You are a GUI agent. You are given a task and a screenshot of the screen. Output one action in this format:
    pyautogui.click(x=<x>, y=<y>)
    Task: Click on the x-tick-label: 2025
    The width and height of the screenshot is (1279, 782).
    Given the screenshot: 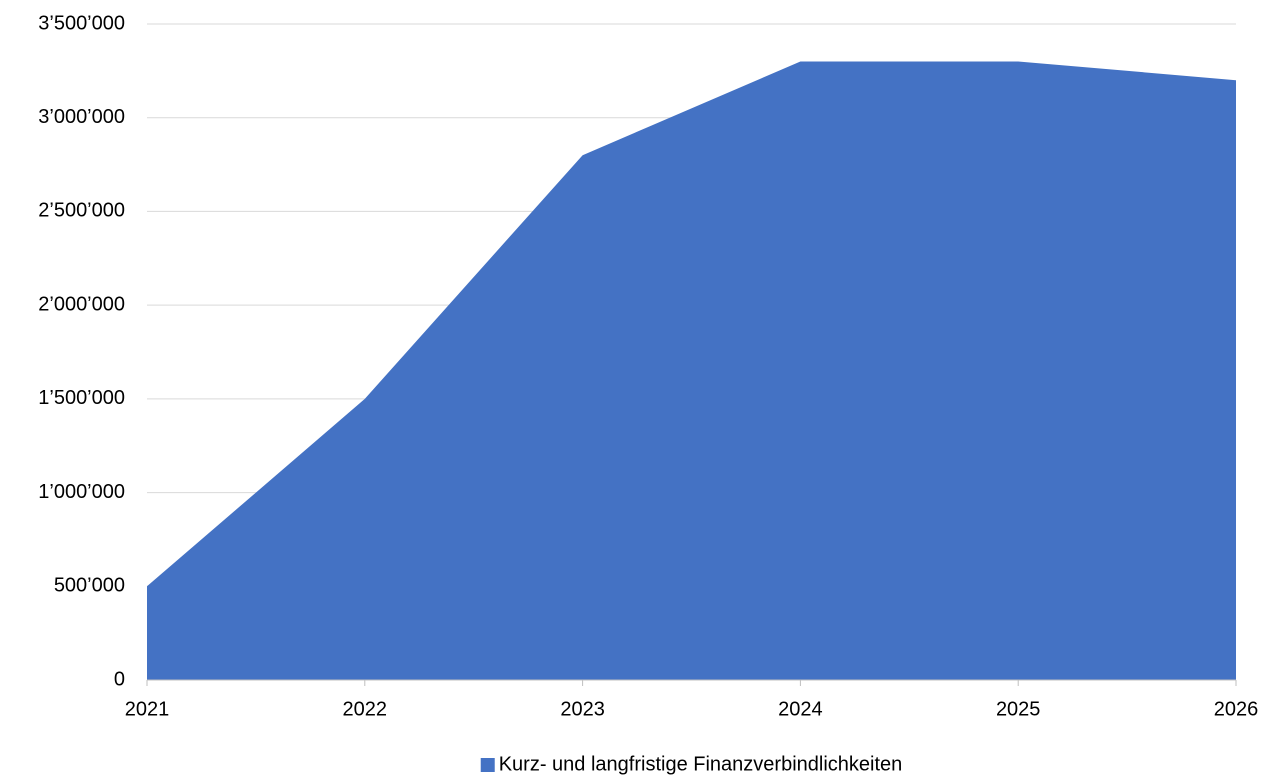 What is the action you would take?
    pyautogui.click(x=1018, y=709)
    